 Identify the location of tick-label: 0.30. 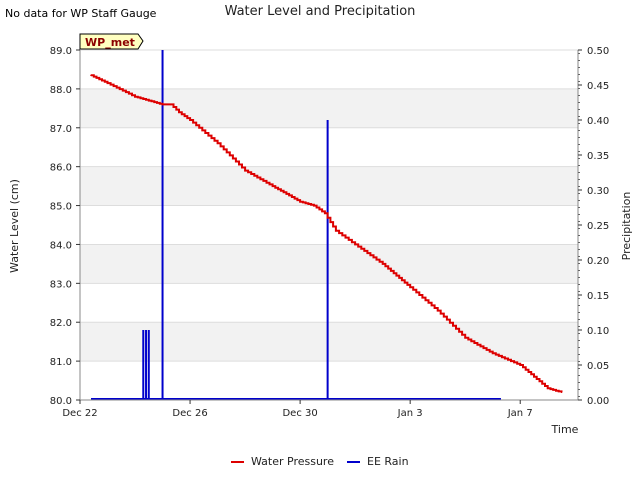
(598, 191).